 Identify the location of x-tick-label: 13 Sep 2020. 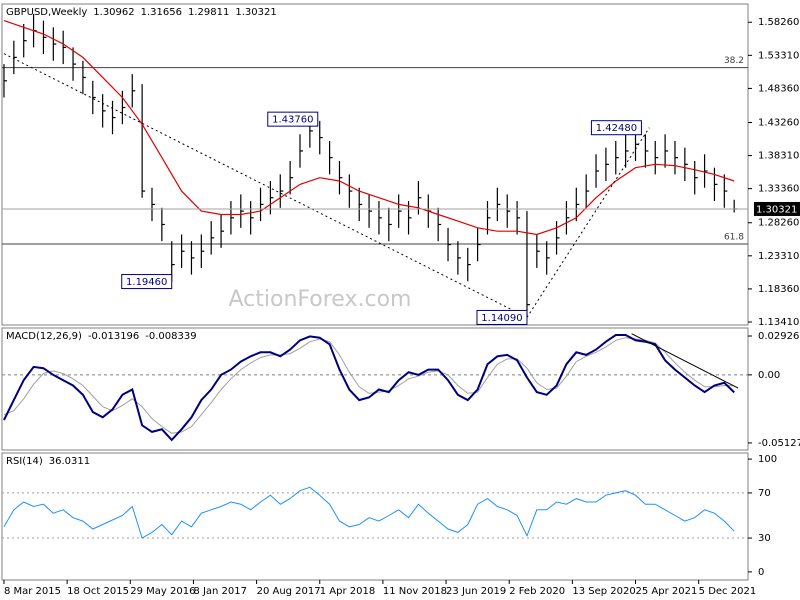
(603, 591).